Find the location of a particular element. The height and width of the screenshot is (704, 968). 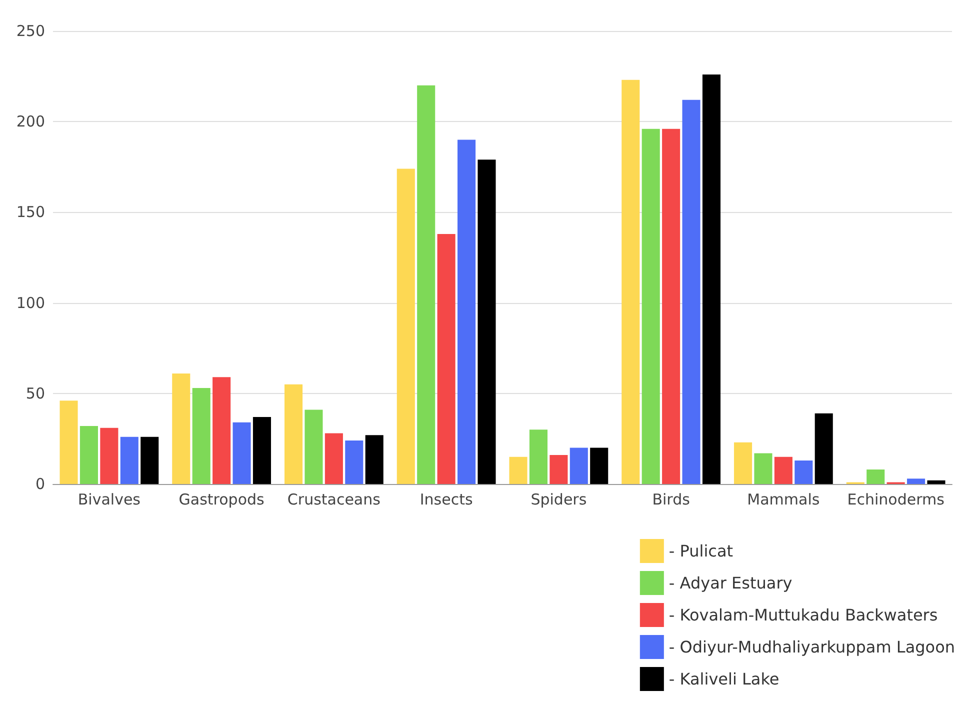

x-tick-label: Spiders is located at coordinates (558, 499).